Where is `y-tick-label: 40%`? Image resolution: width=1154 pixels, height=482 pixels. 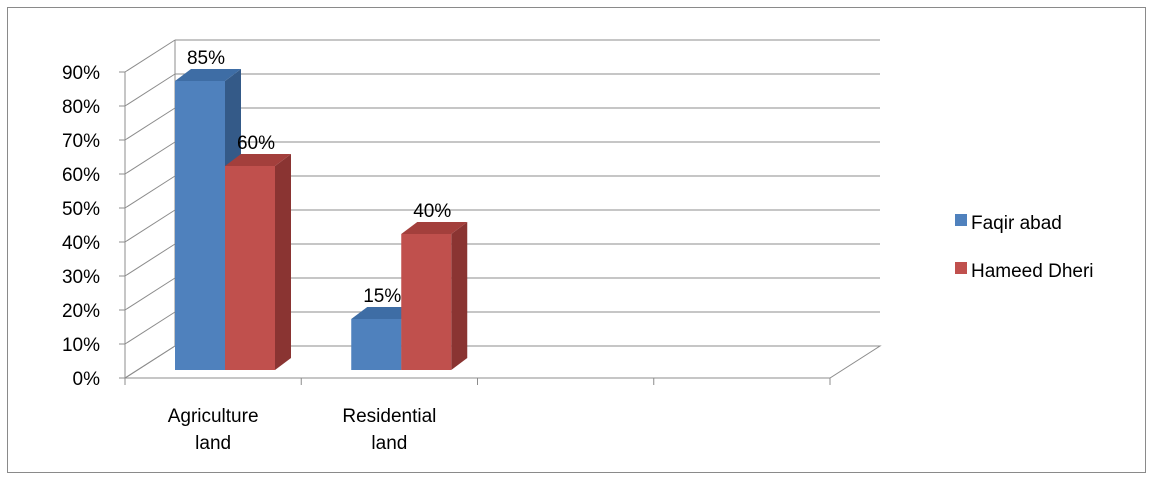
y-tick-label: 40% is located at coordinates (81, 243).